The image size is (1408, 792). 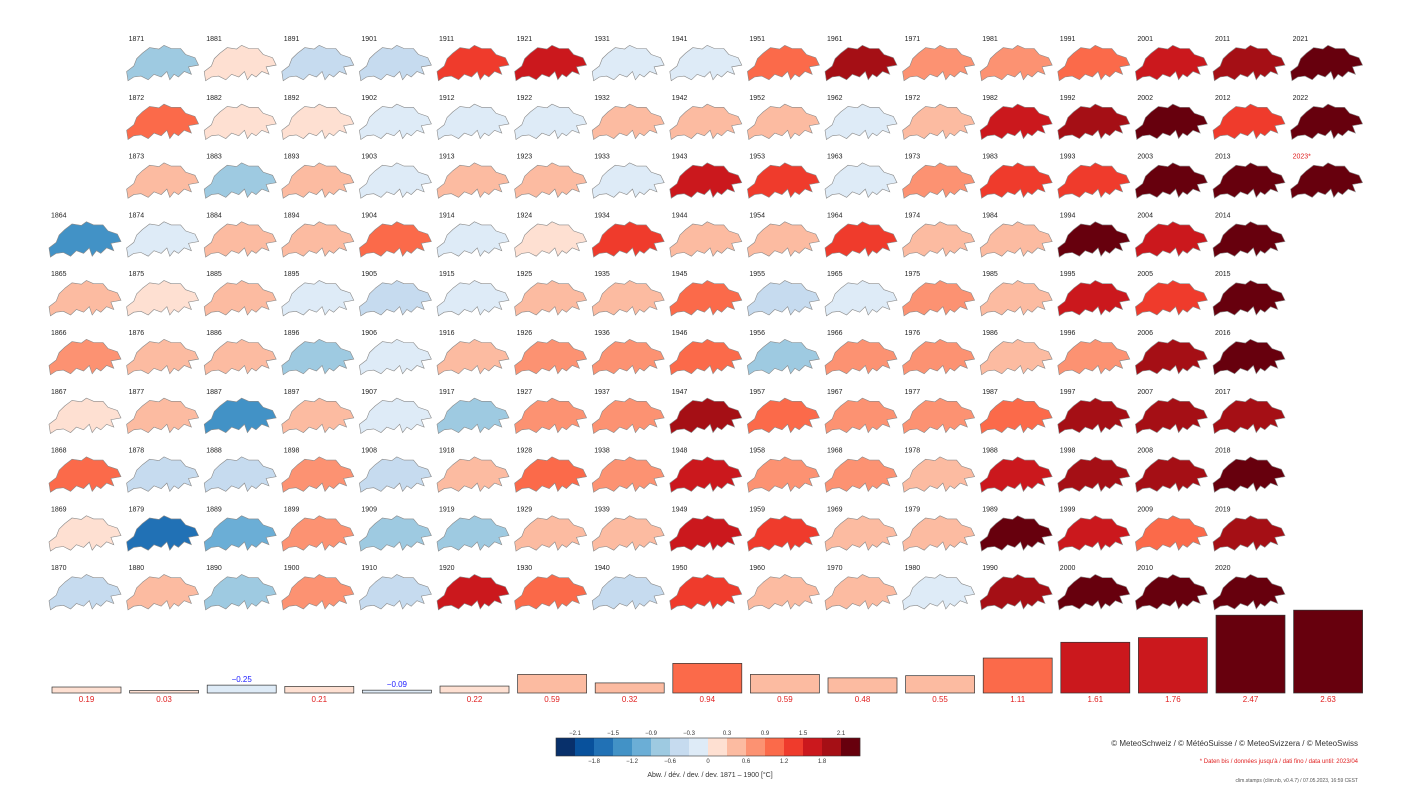 What do you see at coordinates (473, 63) in the screenshot?
I see `map-1911` at bounding box center [473, 63].